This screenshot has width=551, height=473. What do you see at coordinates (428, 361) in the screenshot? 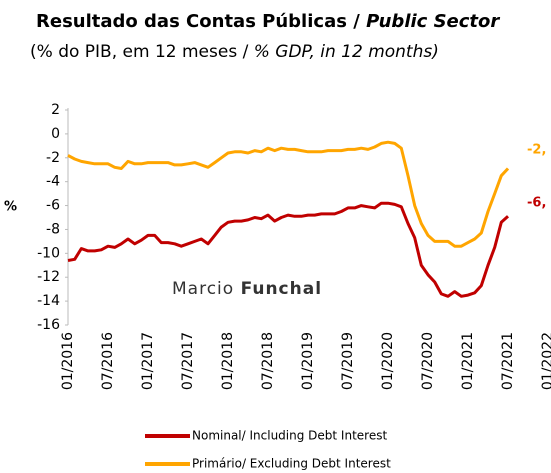
I see `x-tick-label: 07/2020` at bounding box center [428, 361].